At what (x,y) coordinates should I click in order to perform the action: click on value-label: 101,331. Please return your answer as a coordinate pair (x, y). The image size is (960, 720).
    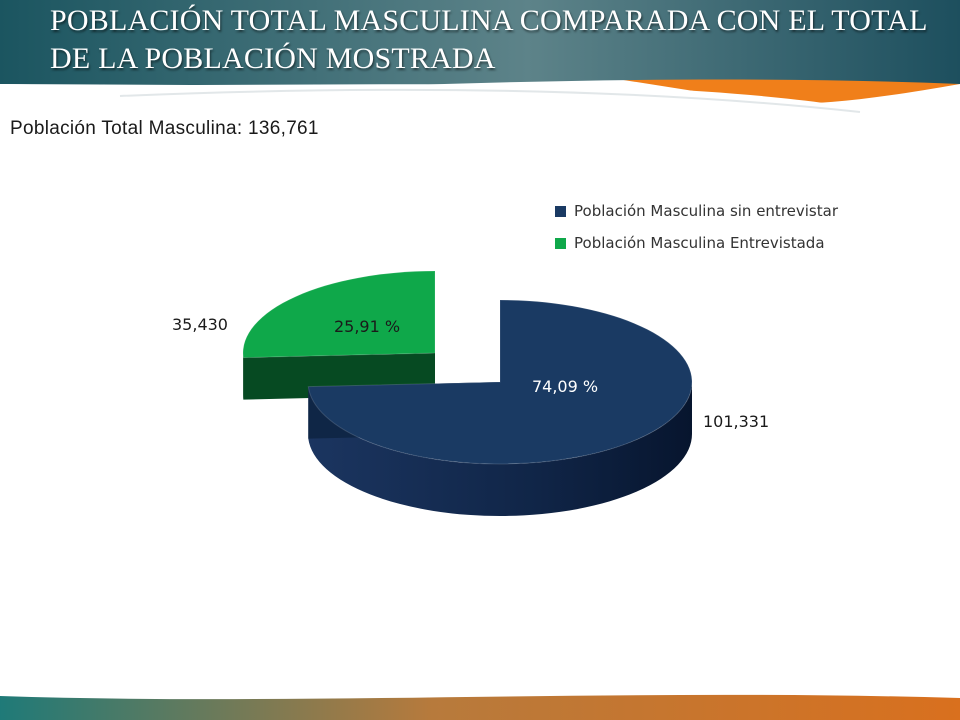
    Looking at the image, I should click on (736, 421).